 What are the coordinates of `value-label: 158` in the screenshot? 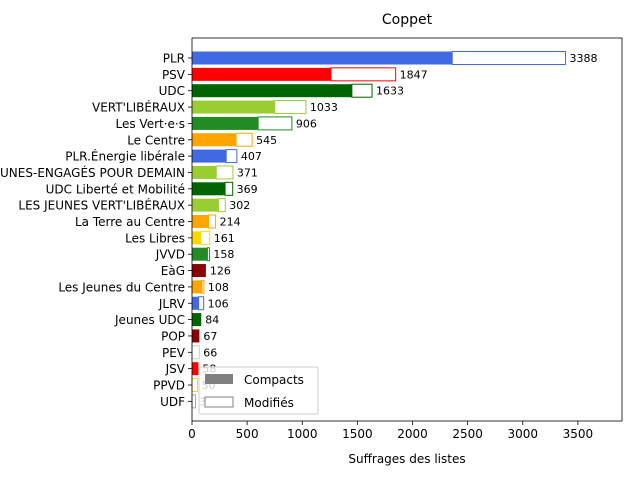 It's located at (223, 254).